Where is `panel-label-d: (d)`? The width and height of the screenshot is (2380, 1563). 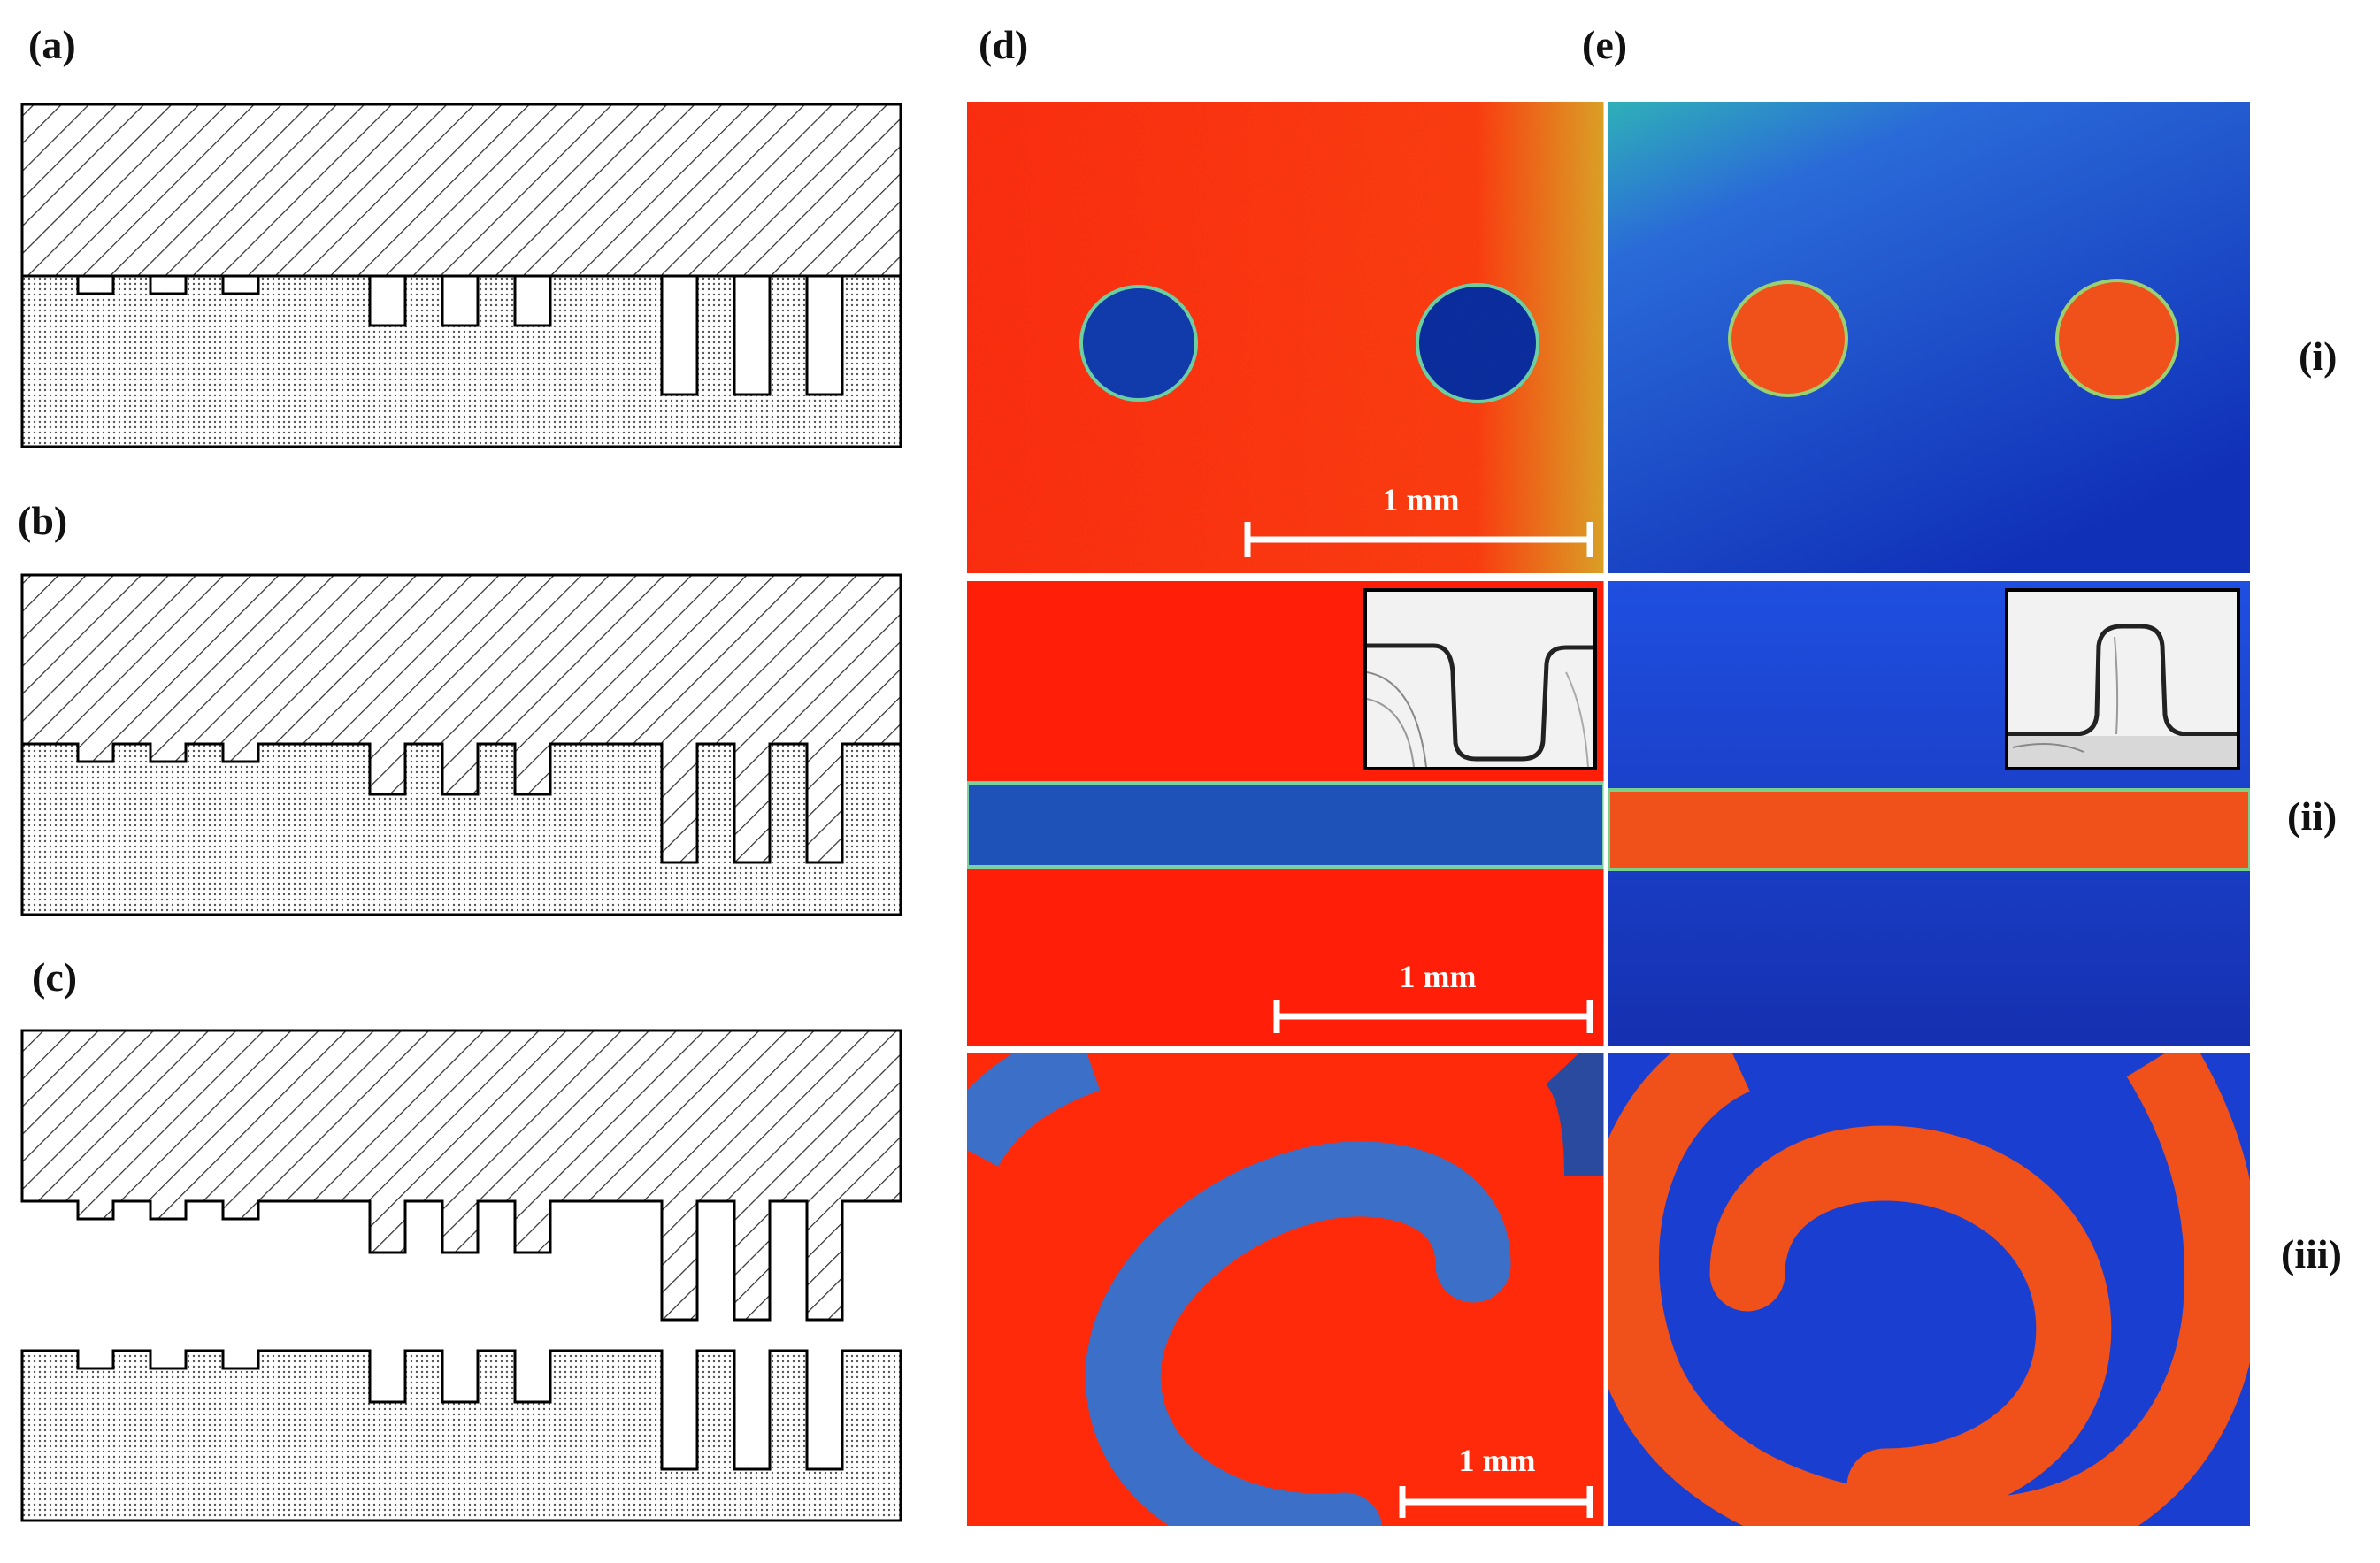 panel-label-d: (d) is located at coordinates (1004, 45).